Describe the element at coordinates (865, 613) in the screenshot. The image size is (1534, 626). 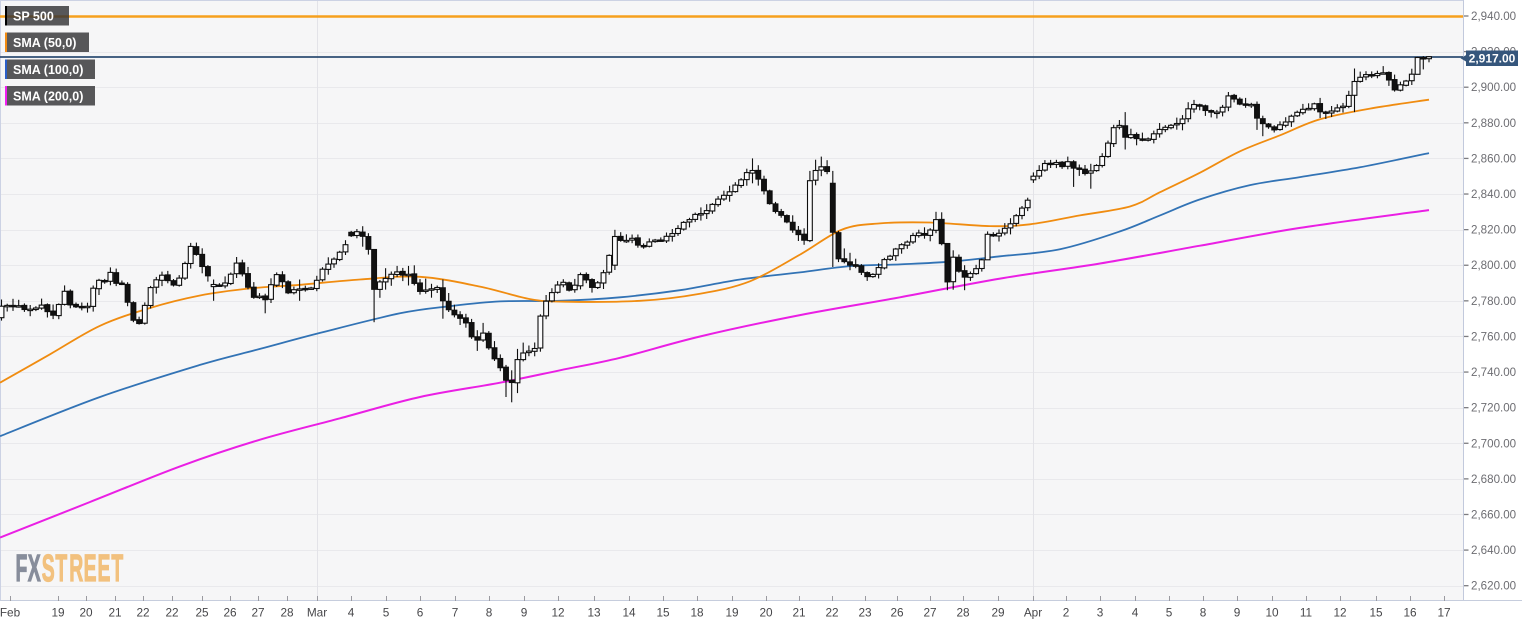
I see `svg-text: 23` at that location.